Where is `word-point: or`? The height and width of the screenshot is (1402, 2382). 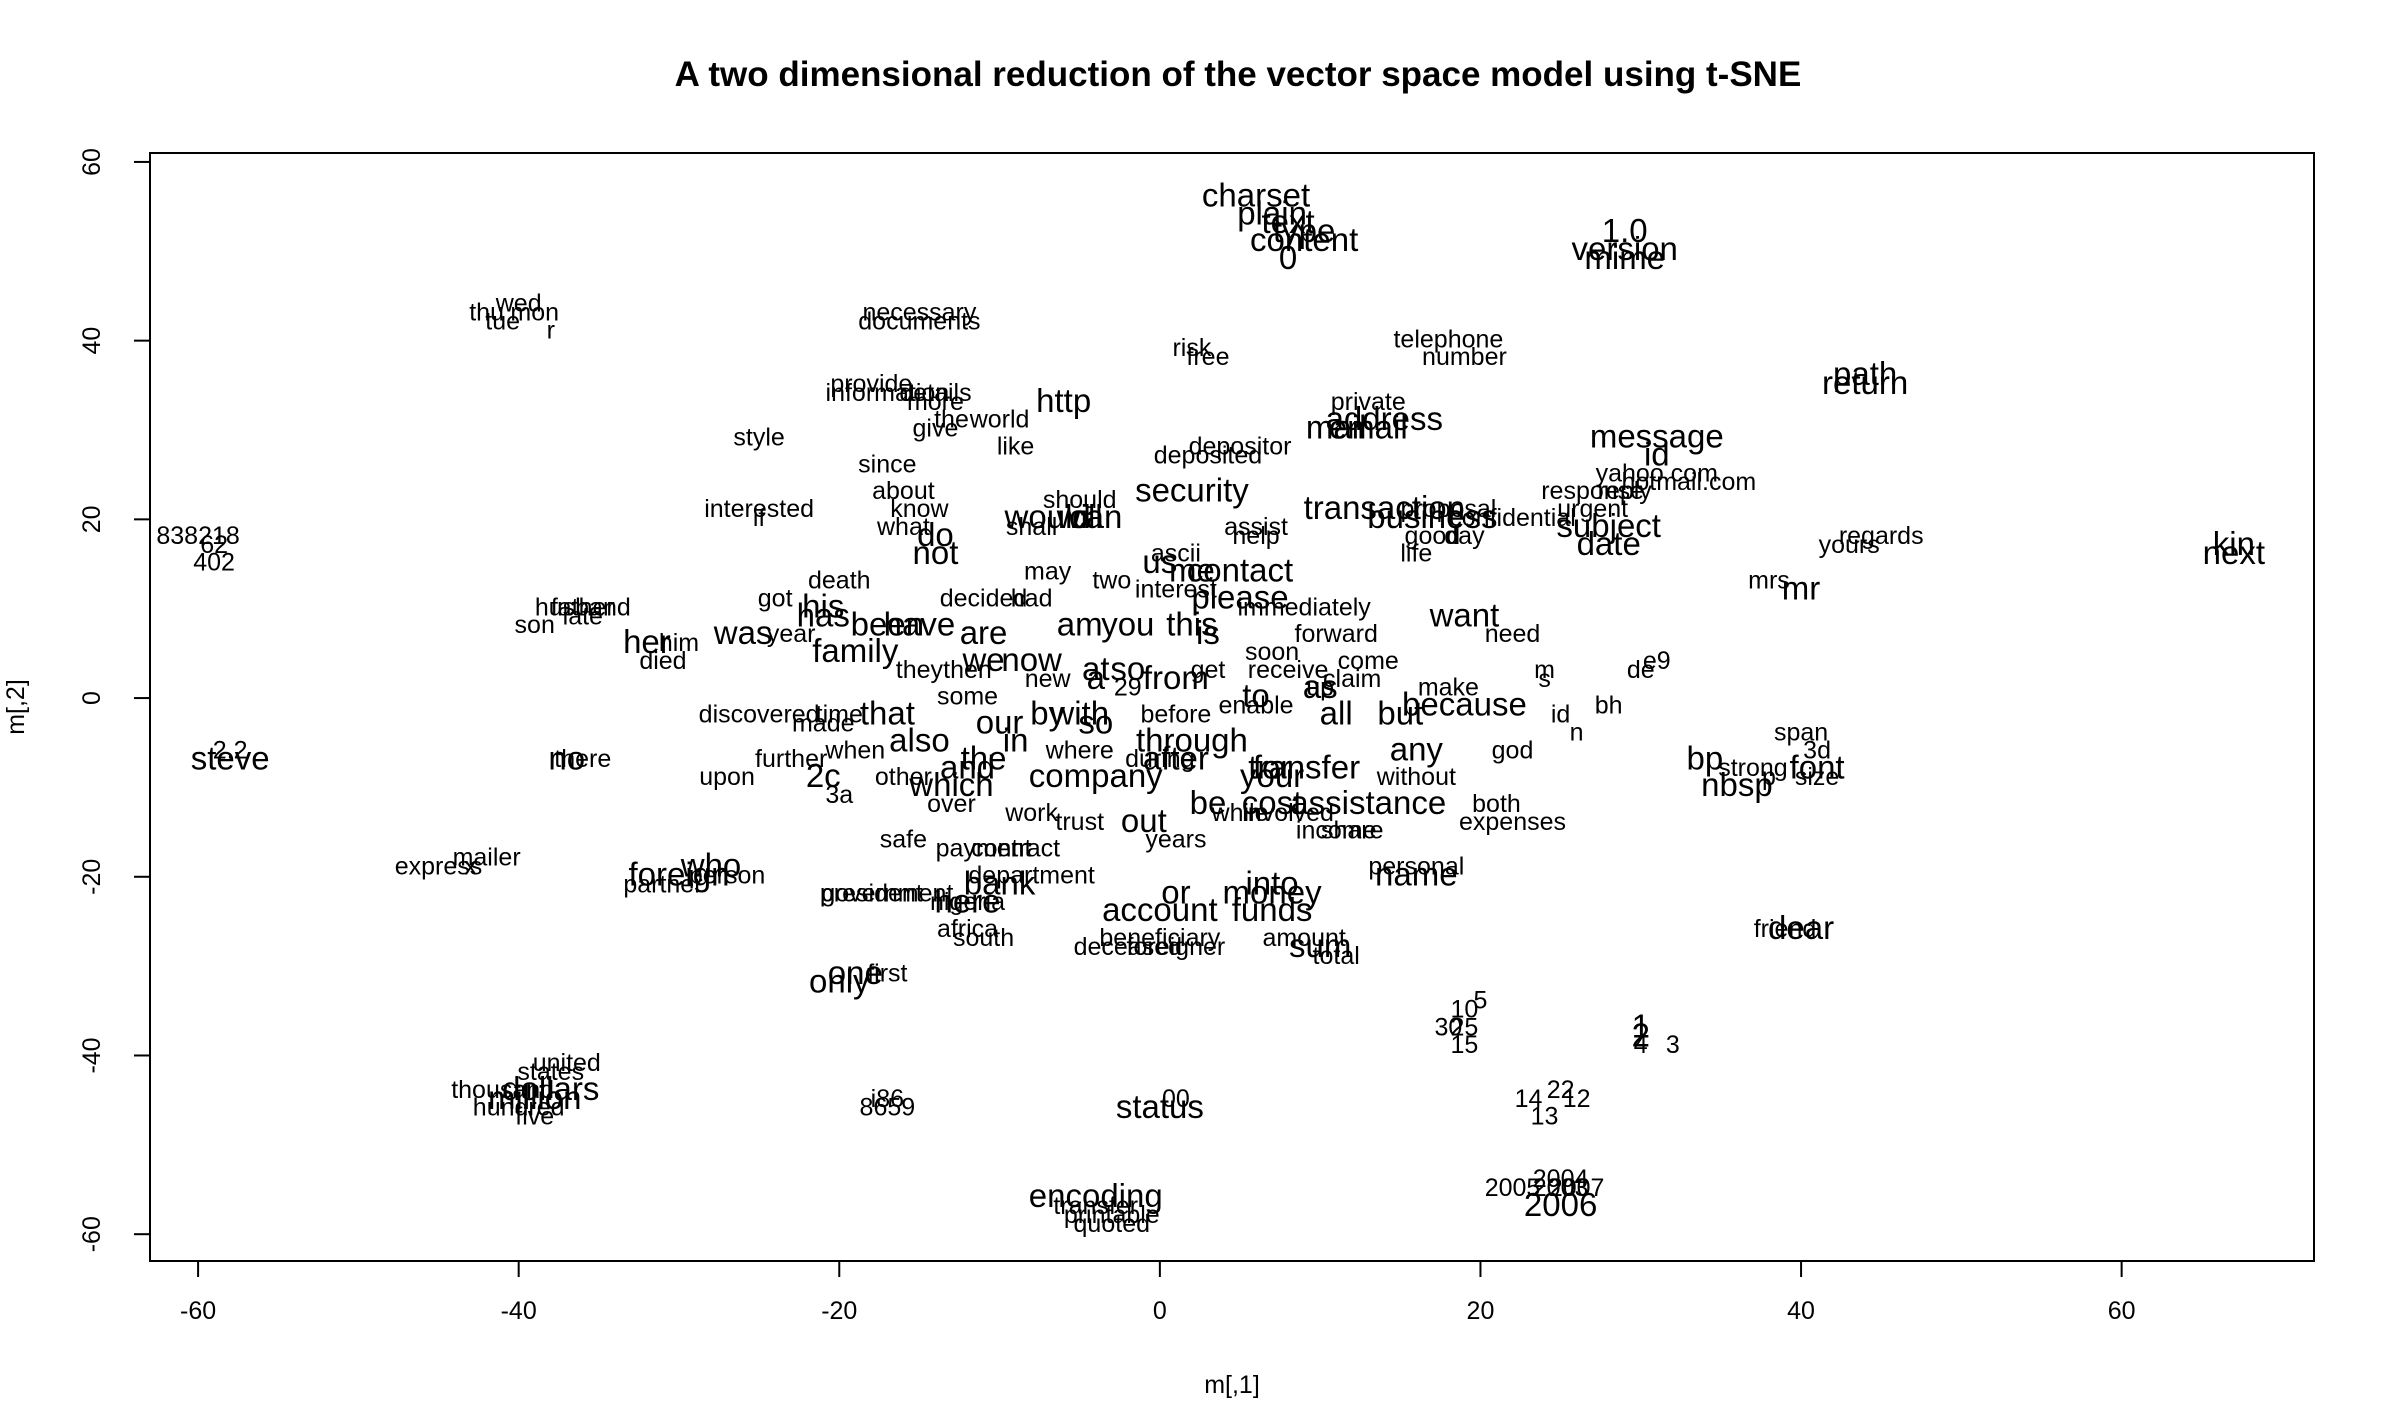
word-point: or is located at coordinates (1175, 891).